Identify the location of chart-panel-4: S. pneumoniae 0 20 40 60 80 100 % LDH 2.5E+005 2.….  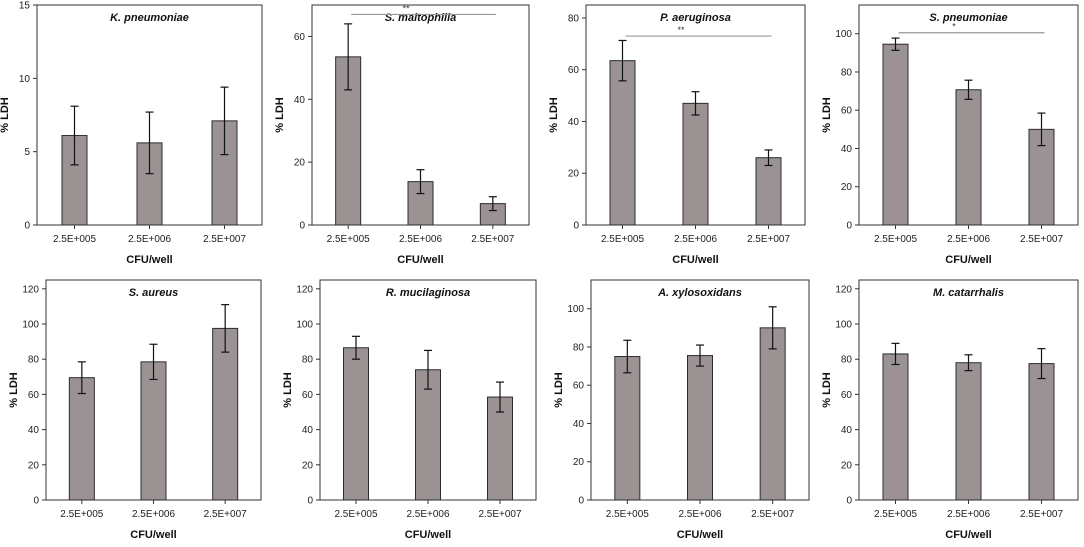
(950, 135).